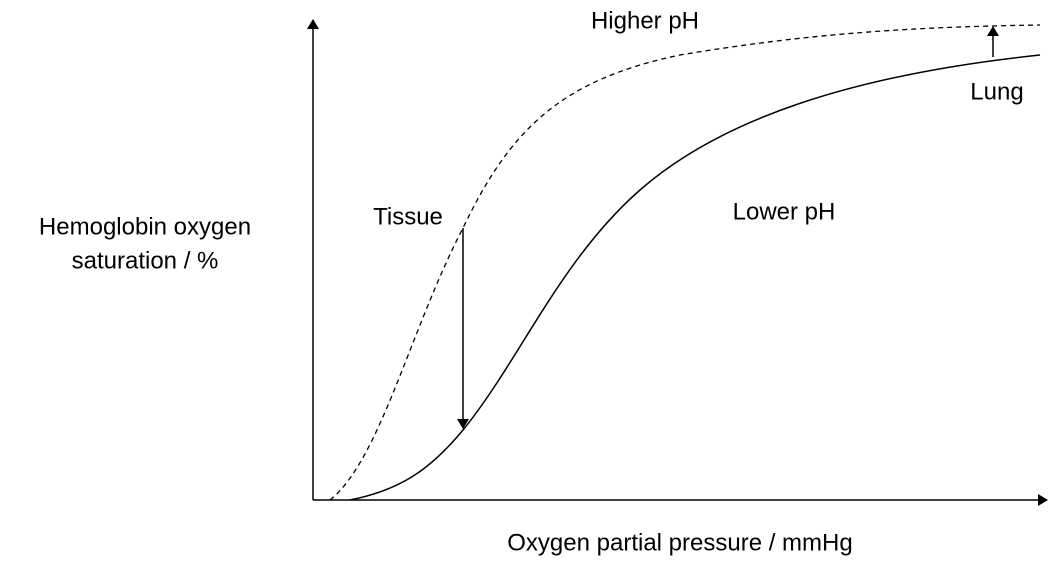 Image resolution: width=1051 pixels, height=561 pixels. Describe the element at coordinates (145, 226) in the screenshot. I see `y-axis-label: Hemoglobin oxygen` at that location.